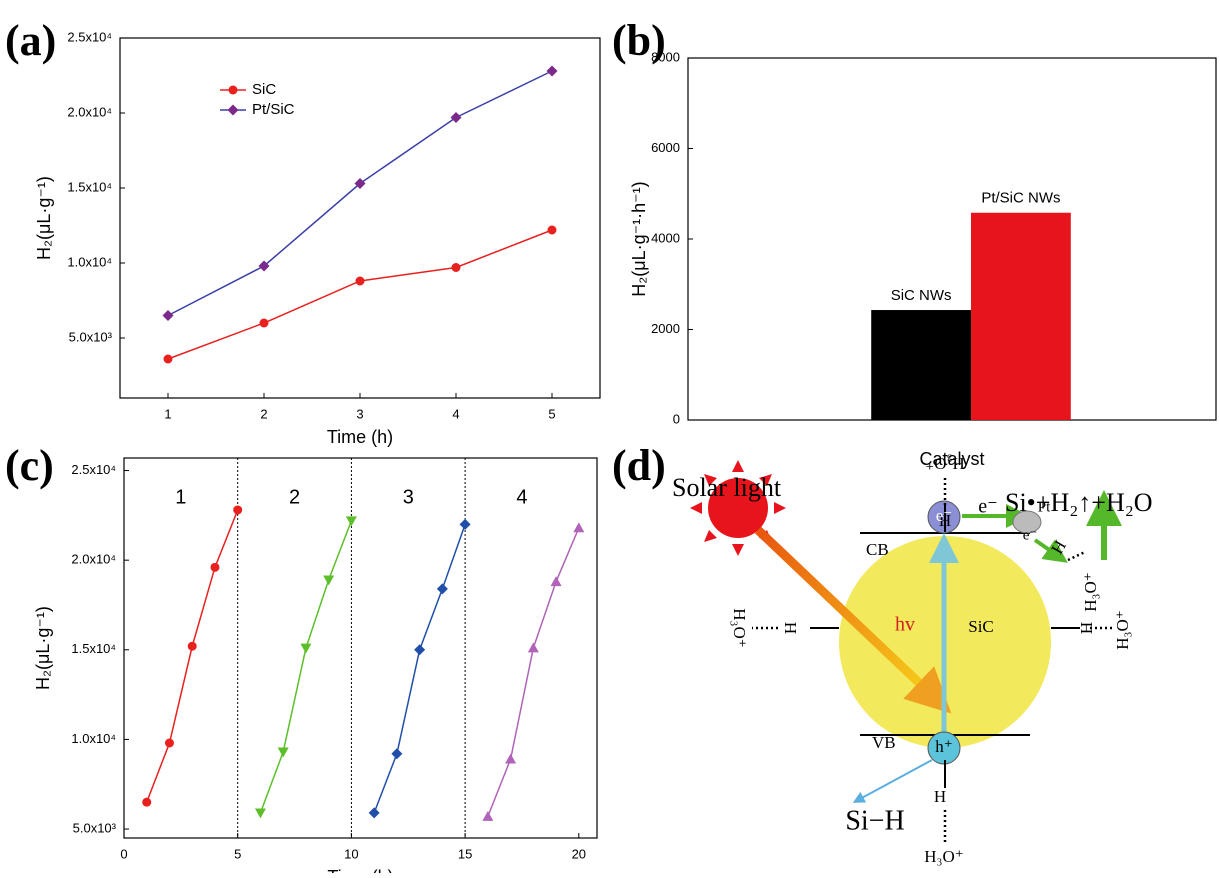 The height and width of the screenshot is (878, 1220). What do you see at coordinates (738, 508) in the screenshot?
I see `sun` at bounding box center [738, 508].